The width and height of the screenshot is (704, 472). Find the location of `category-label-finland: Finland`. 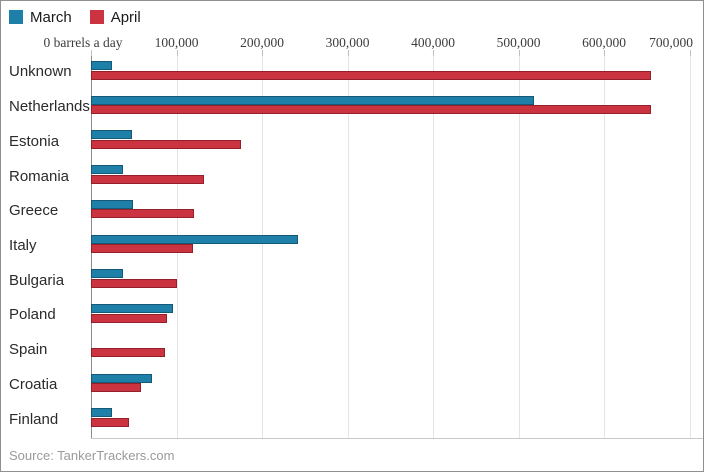

category-label-finland: Finland is located at coordinates (34, 419).